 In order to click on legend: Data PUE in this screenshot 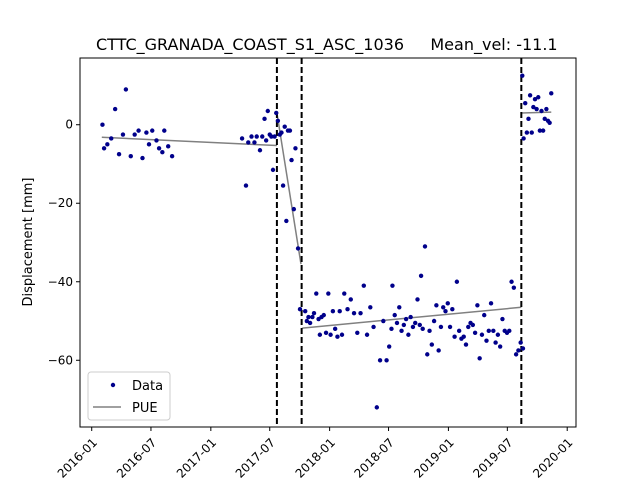, I will do `click(129, 396)`.